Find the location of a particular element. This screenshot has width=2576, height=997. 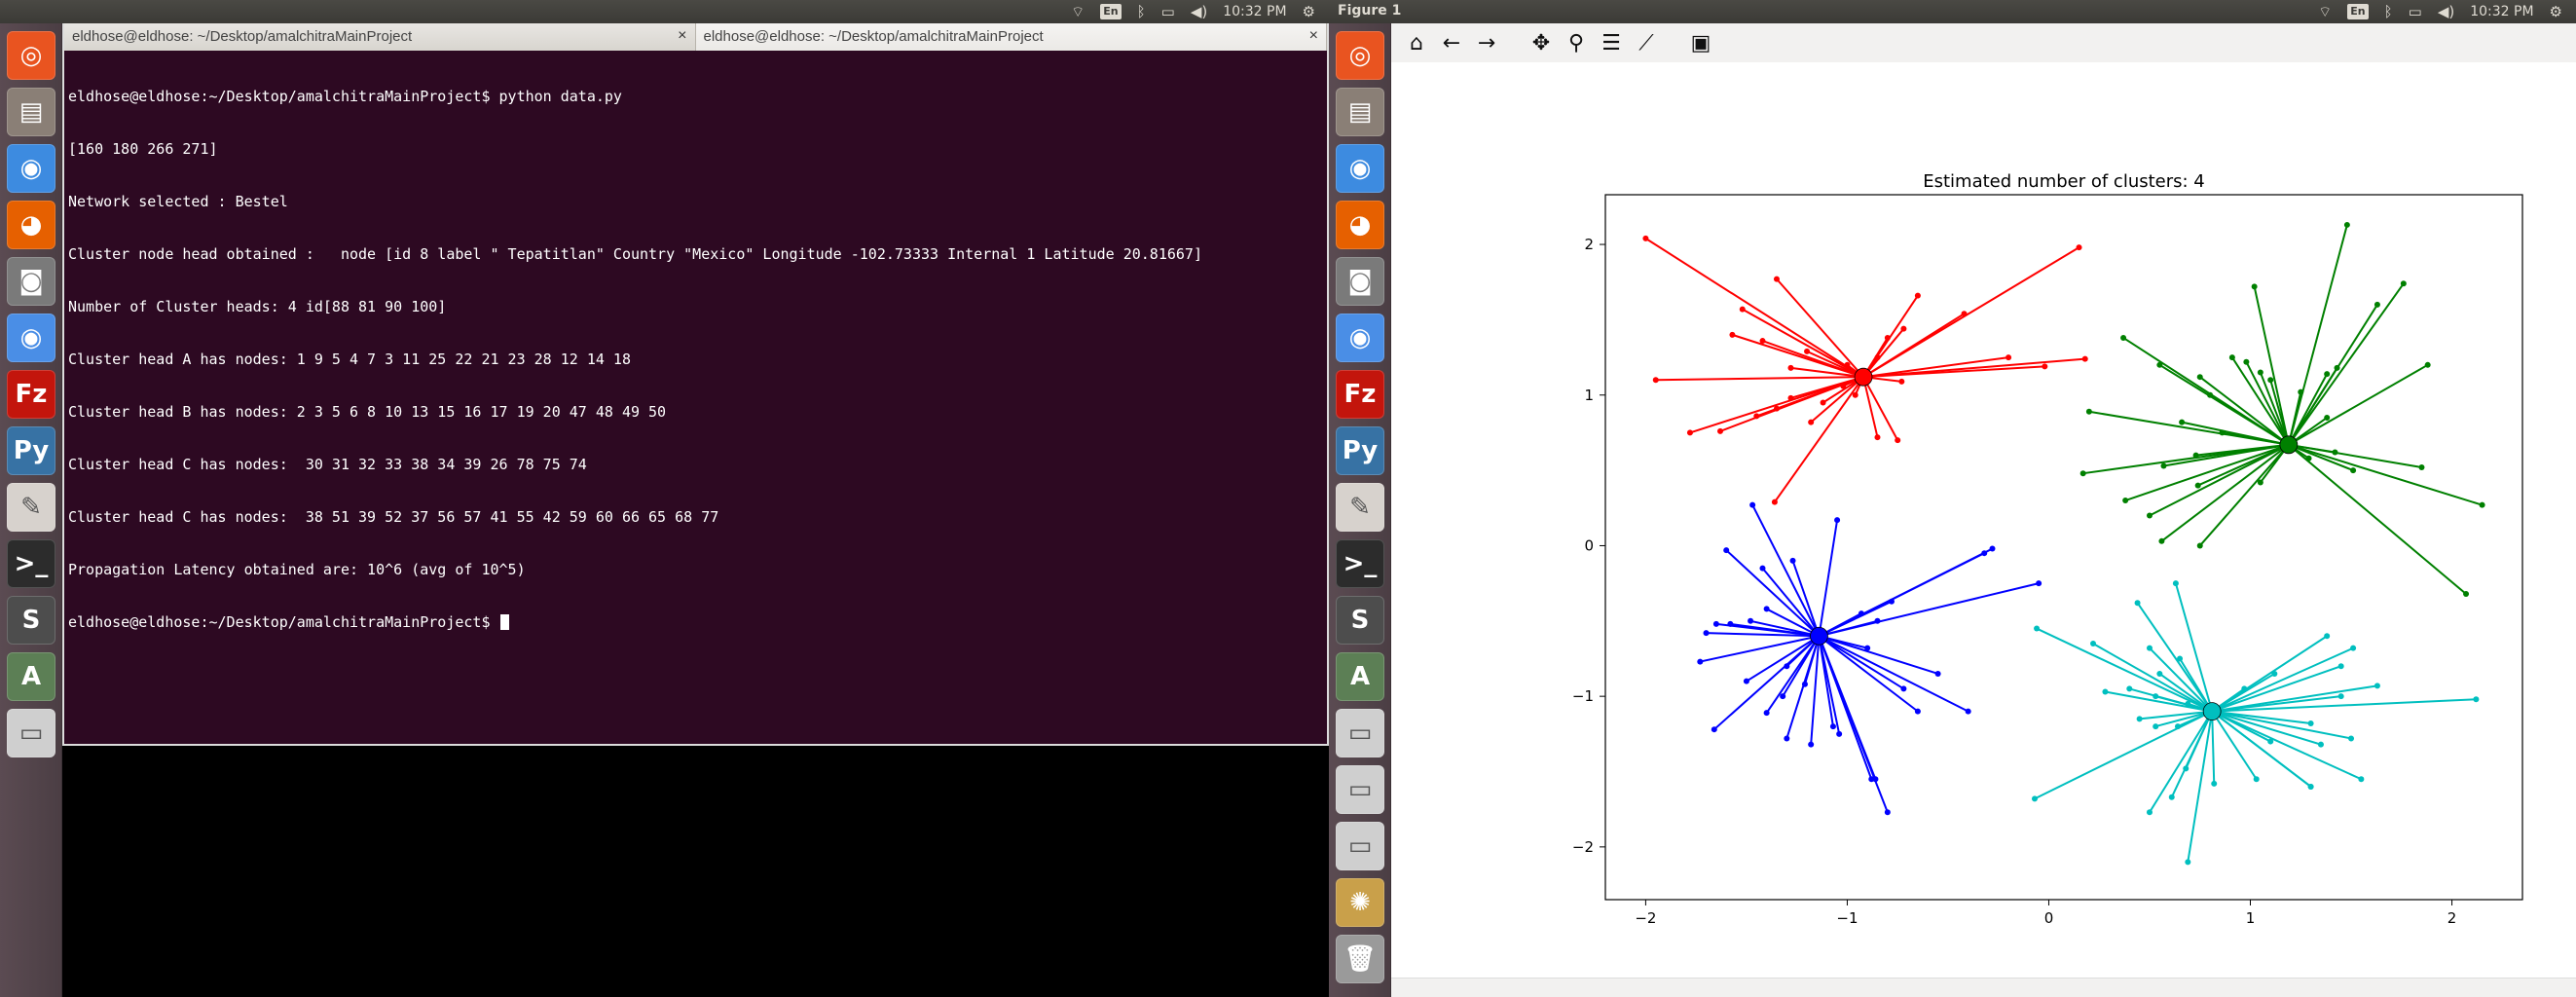

trash-icon: 🗑 is located at coordinates (1360, 959).